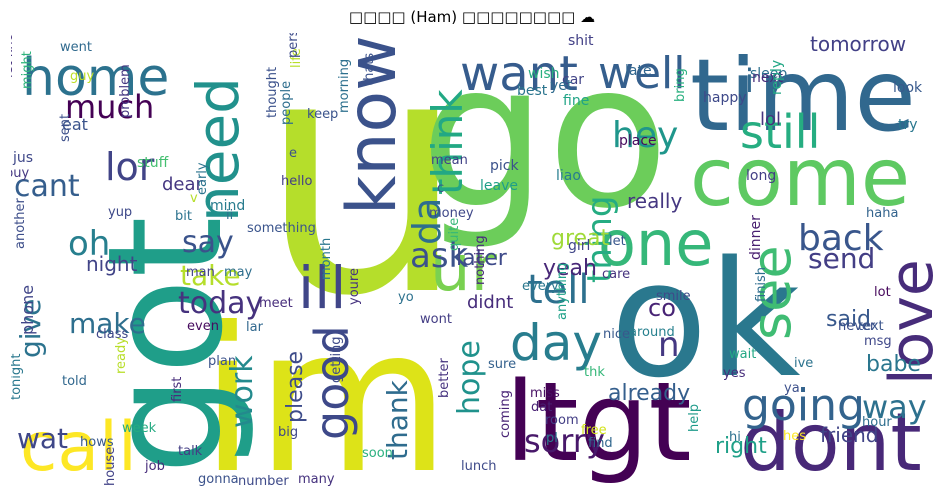  I want to click on word-soon: soon, so click(377, 453).